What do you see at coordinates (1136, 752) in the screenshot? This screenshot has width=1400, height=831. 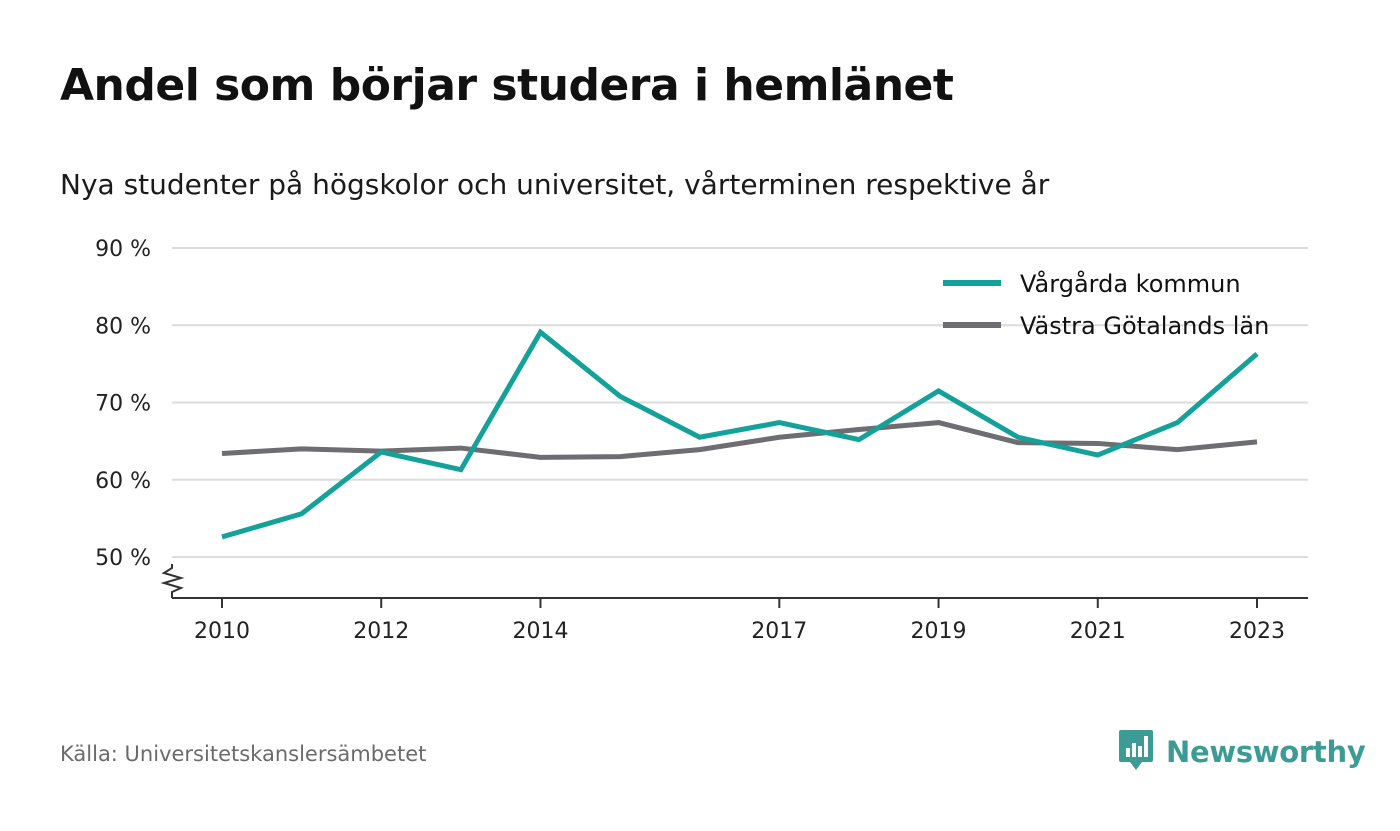 I see `newsworthy-logo-icon` at bounding box center [1136, 752].